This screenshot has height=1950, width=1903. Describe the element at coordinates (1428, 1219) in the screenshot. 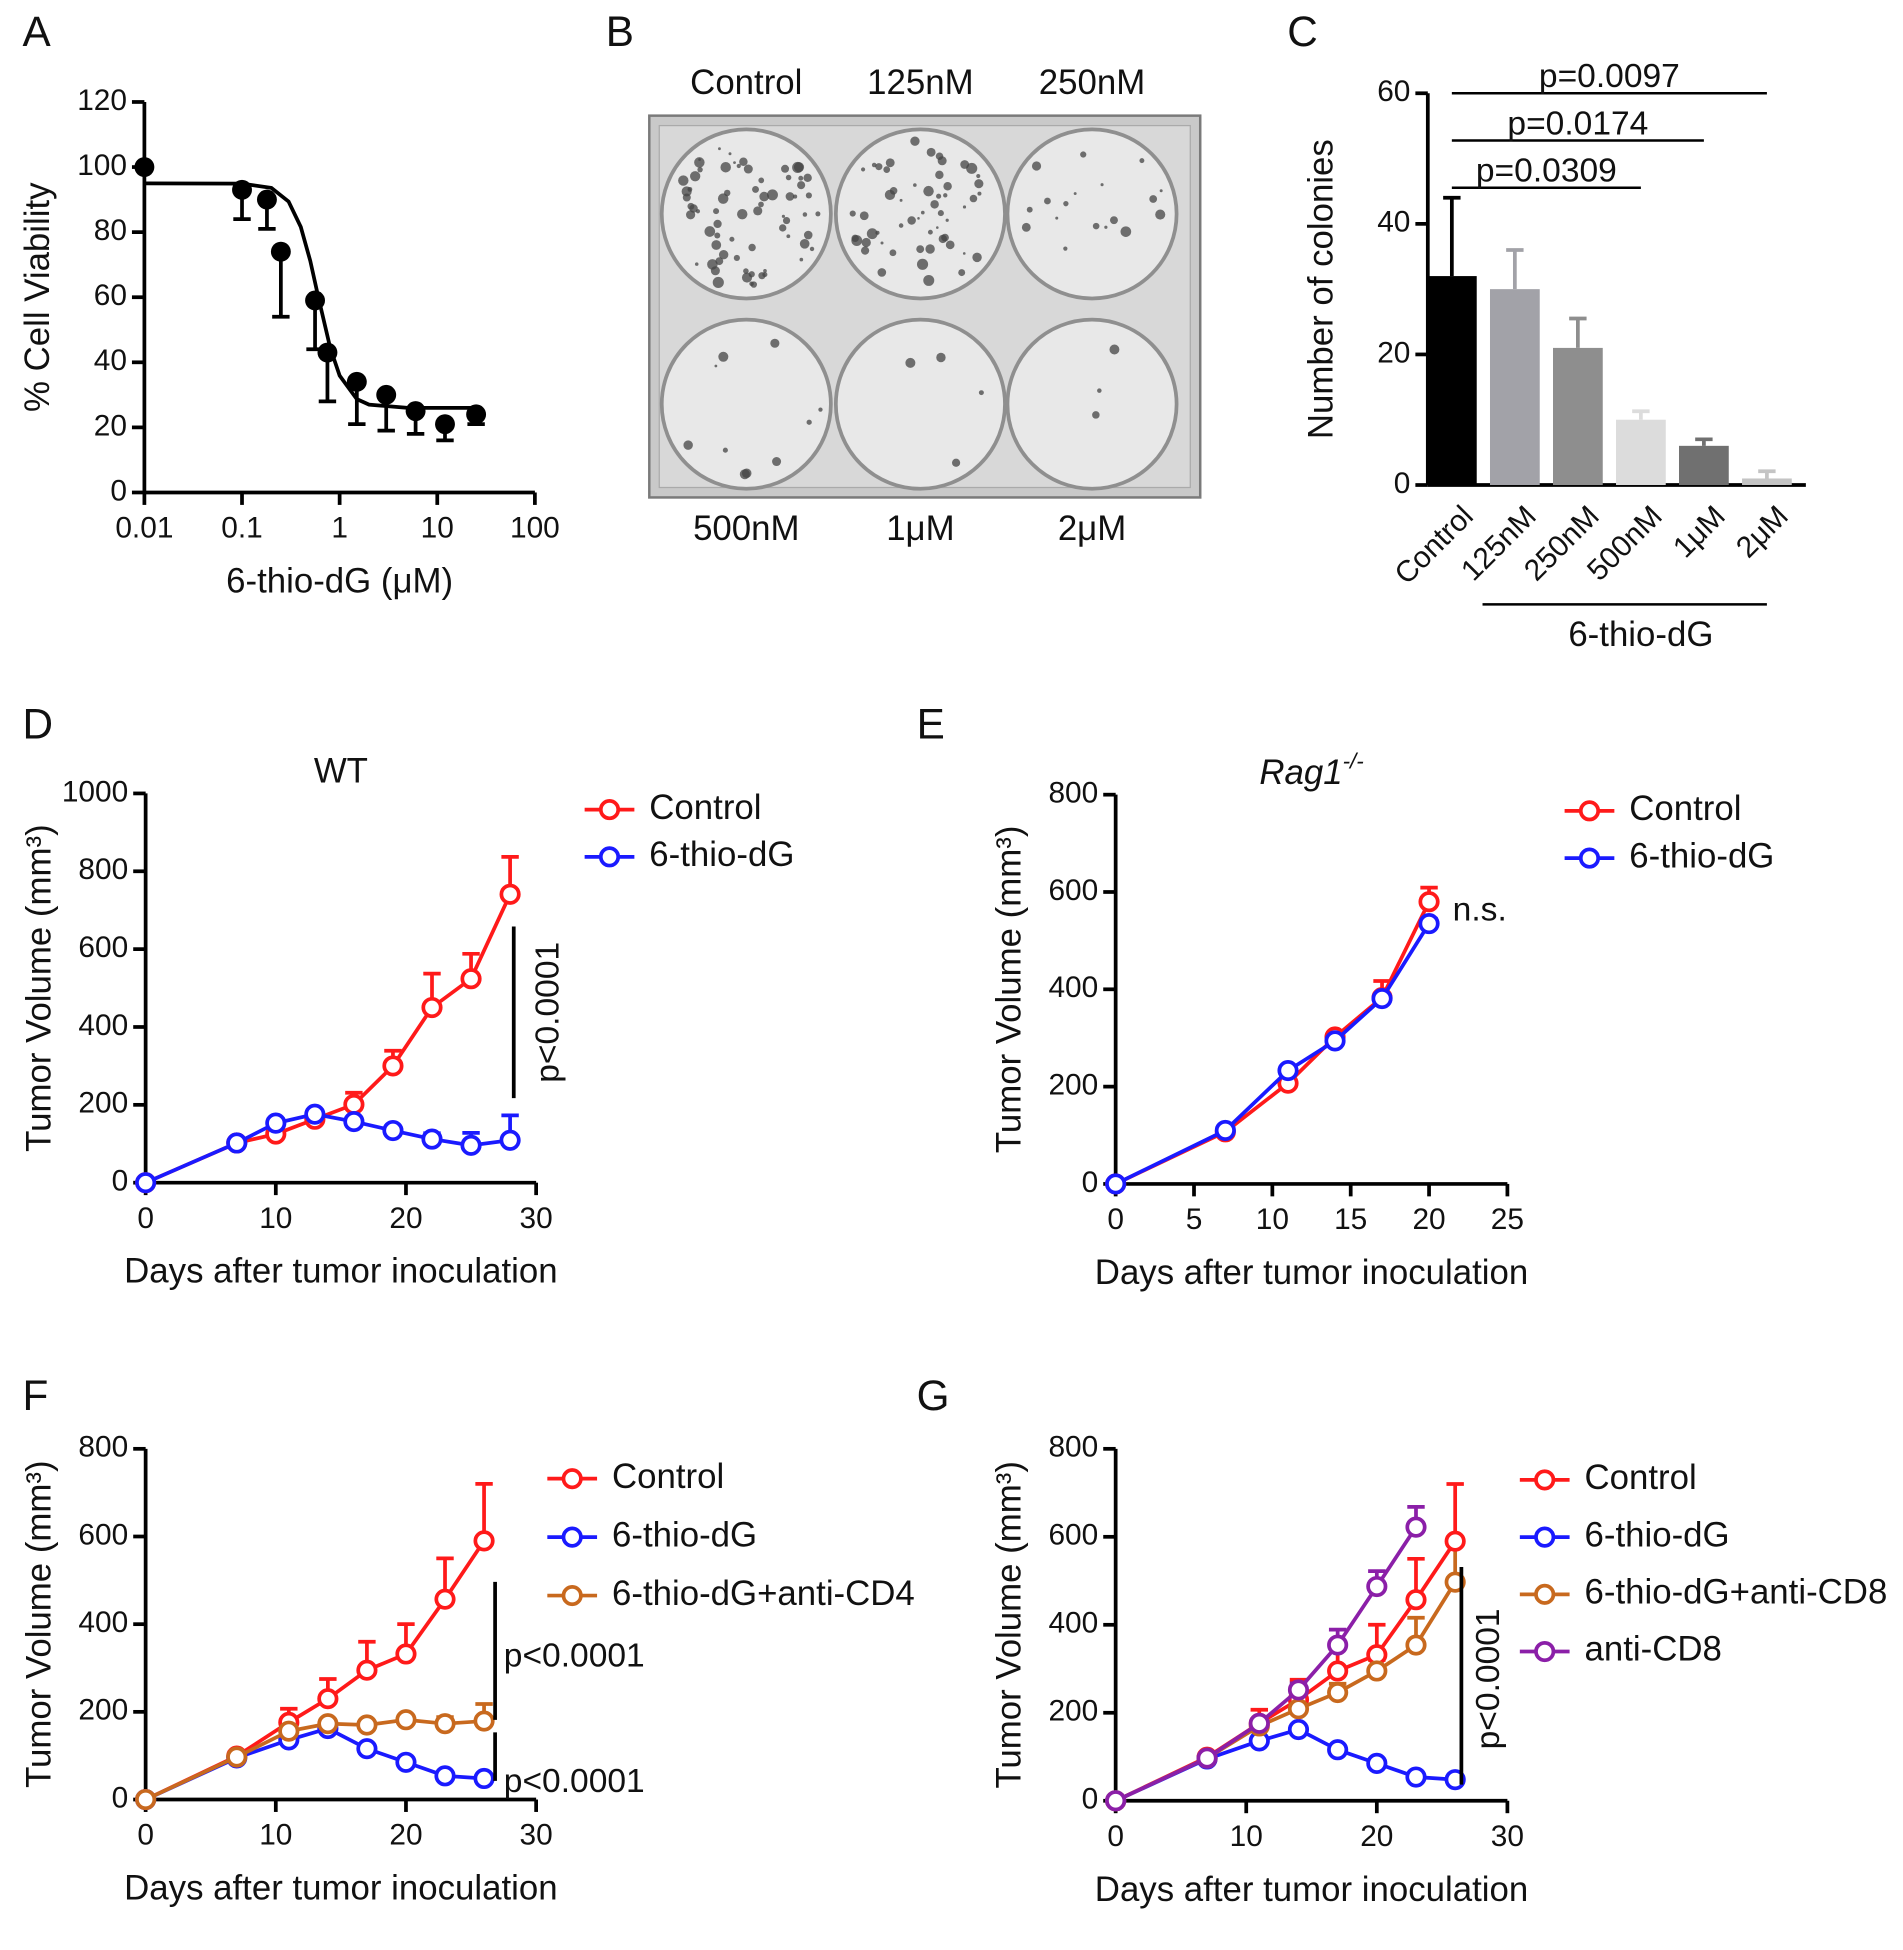

I see `x-tick-label: 20` at that location.